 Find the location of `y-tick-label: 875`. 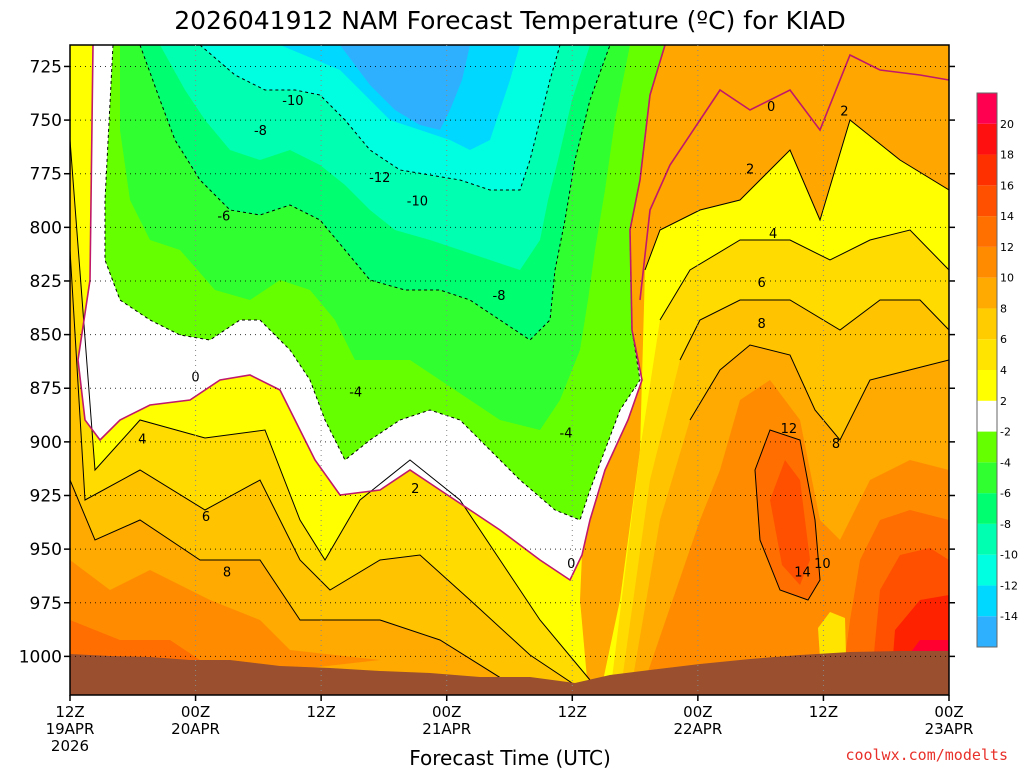

y-tick-label: 875 is located at coordinates (46, 389).